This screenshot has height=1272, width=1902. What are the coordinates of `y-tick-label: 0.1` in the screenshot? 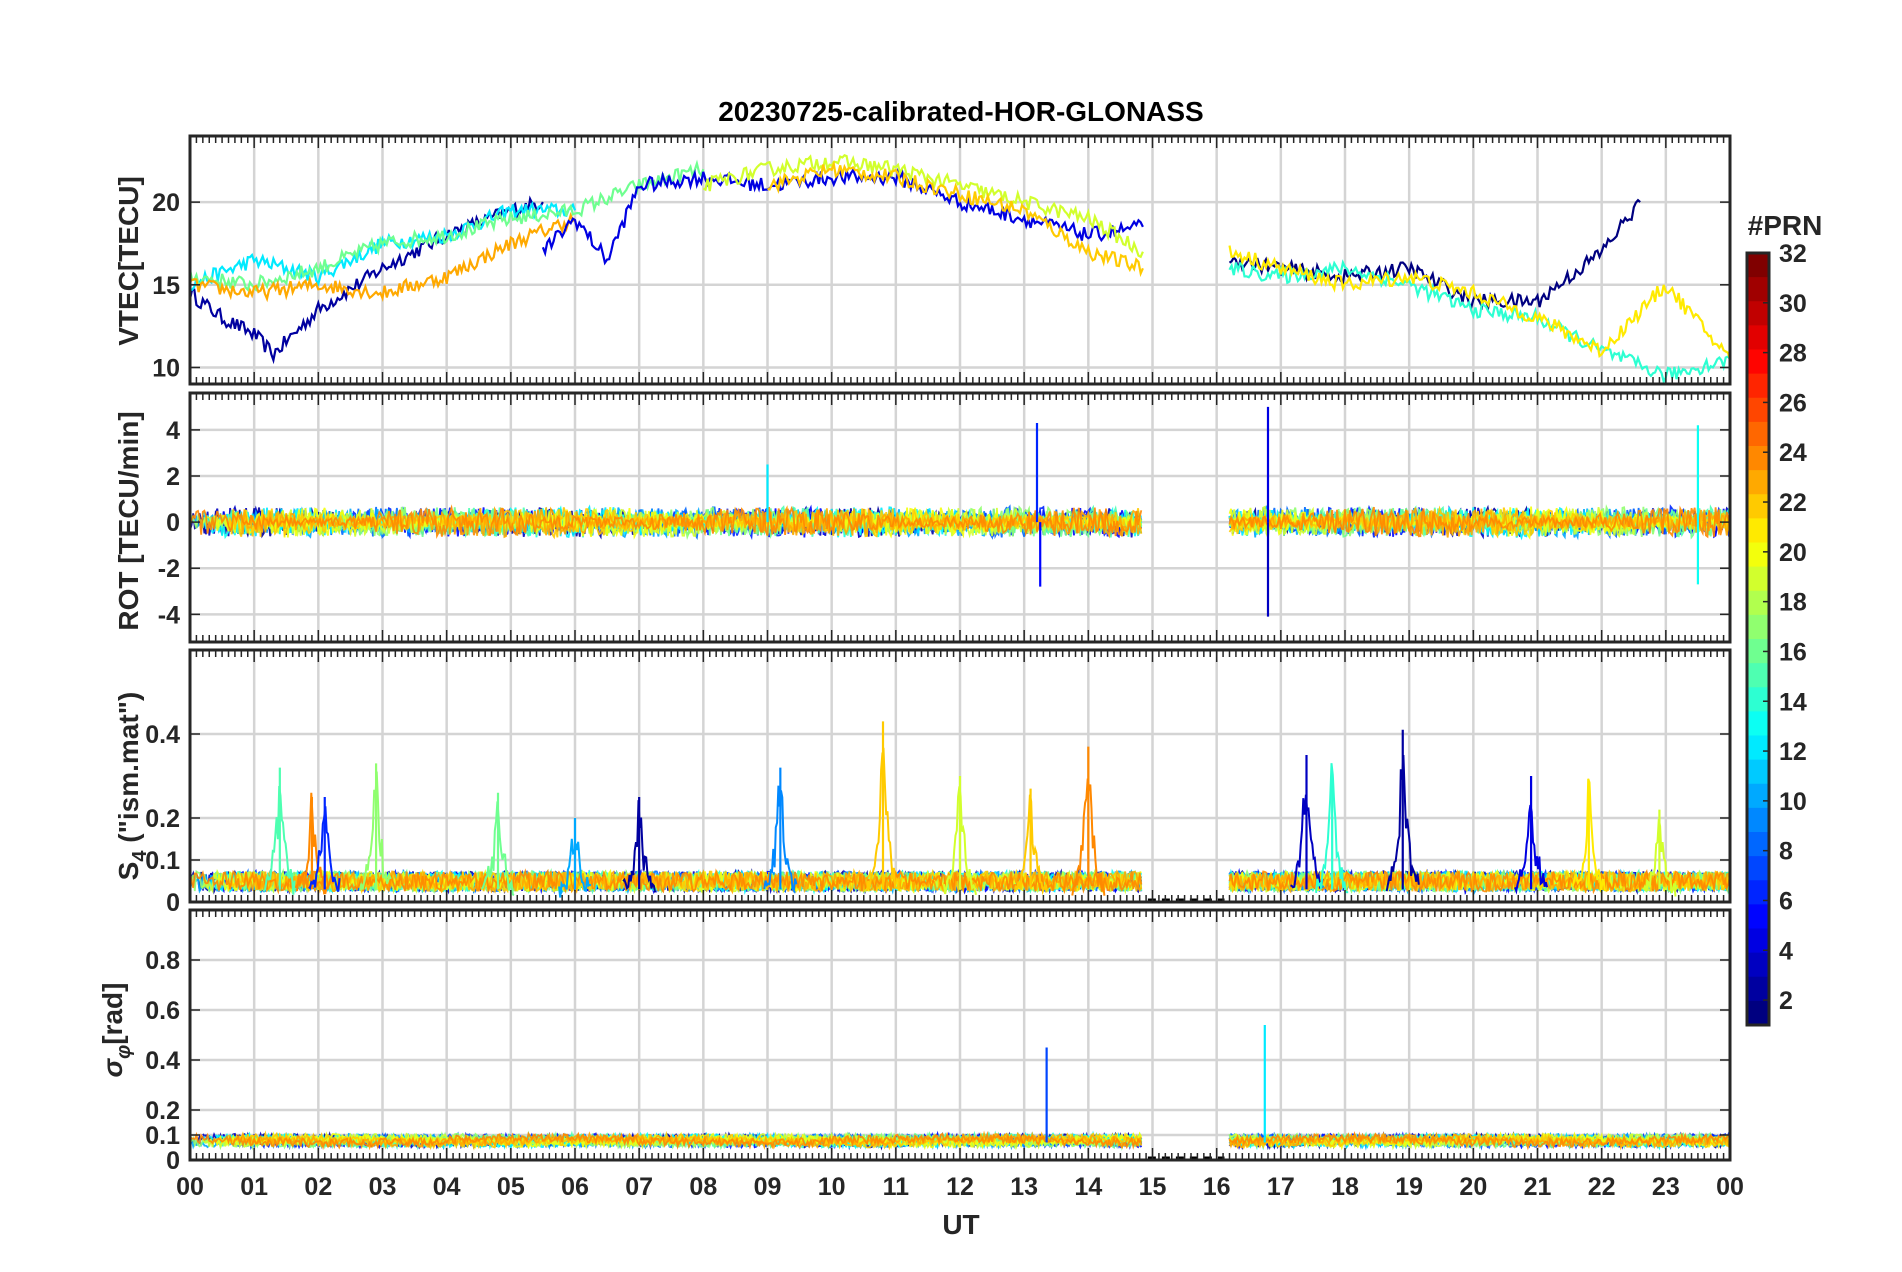 It's located at (162, 861).